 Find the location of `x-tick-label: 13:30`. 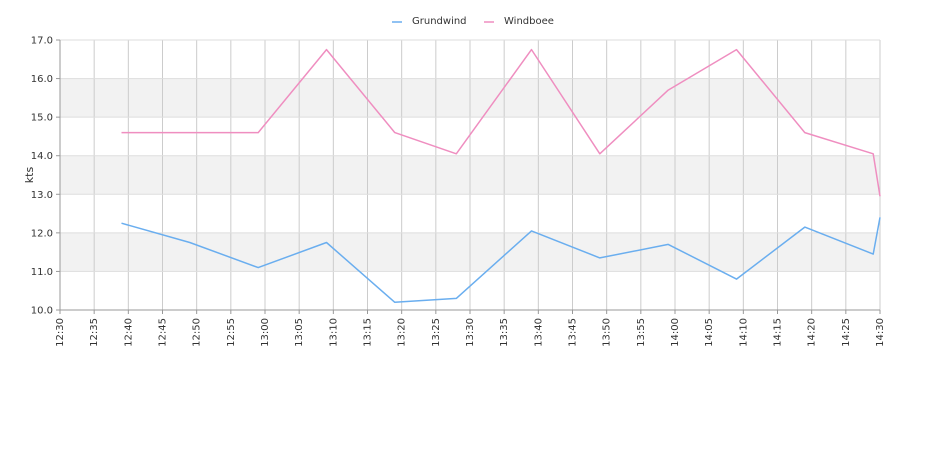

x-tick-label: 13:30 is located at coordinates (470, 332).